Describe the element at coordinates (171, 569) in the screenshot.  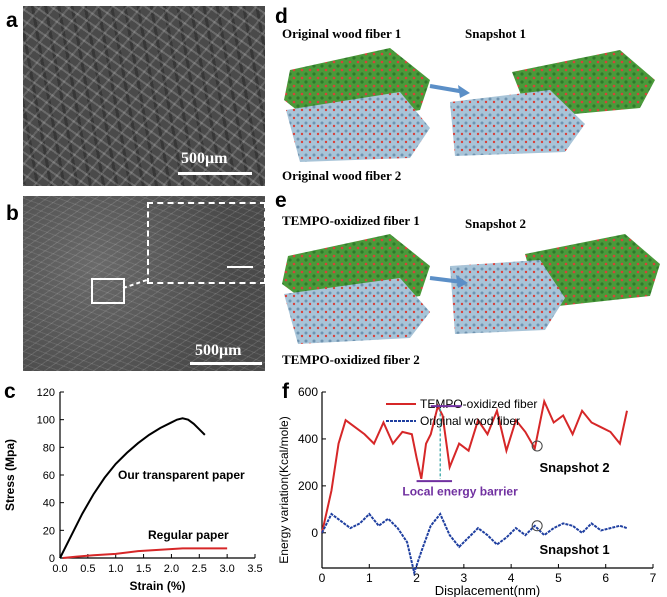
I see `x-tick-label: 2.0` at that location.